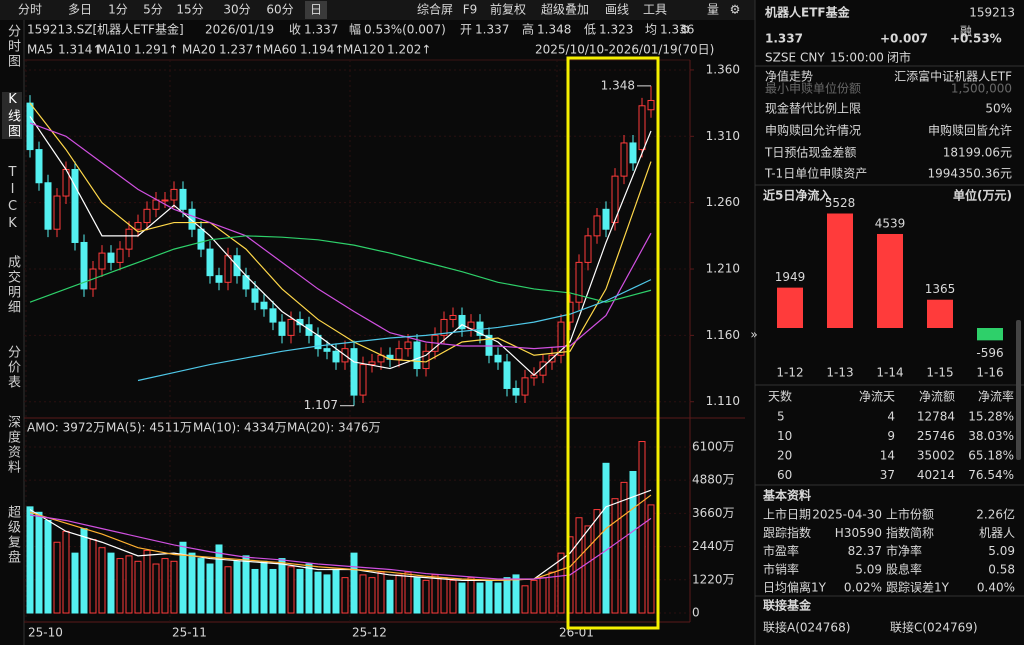 This screenshot has height=645, width=1024. Describe the element at coordinates (118, 10) in the screenshot. I see `timeframe-tab: 1分` at that location.